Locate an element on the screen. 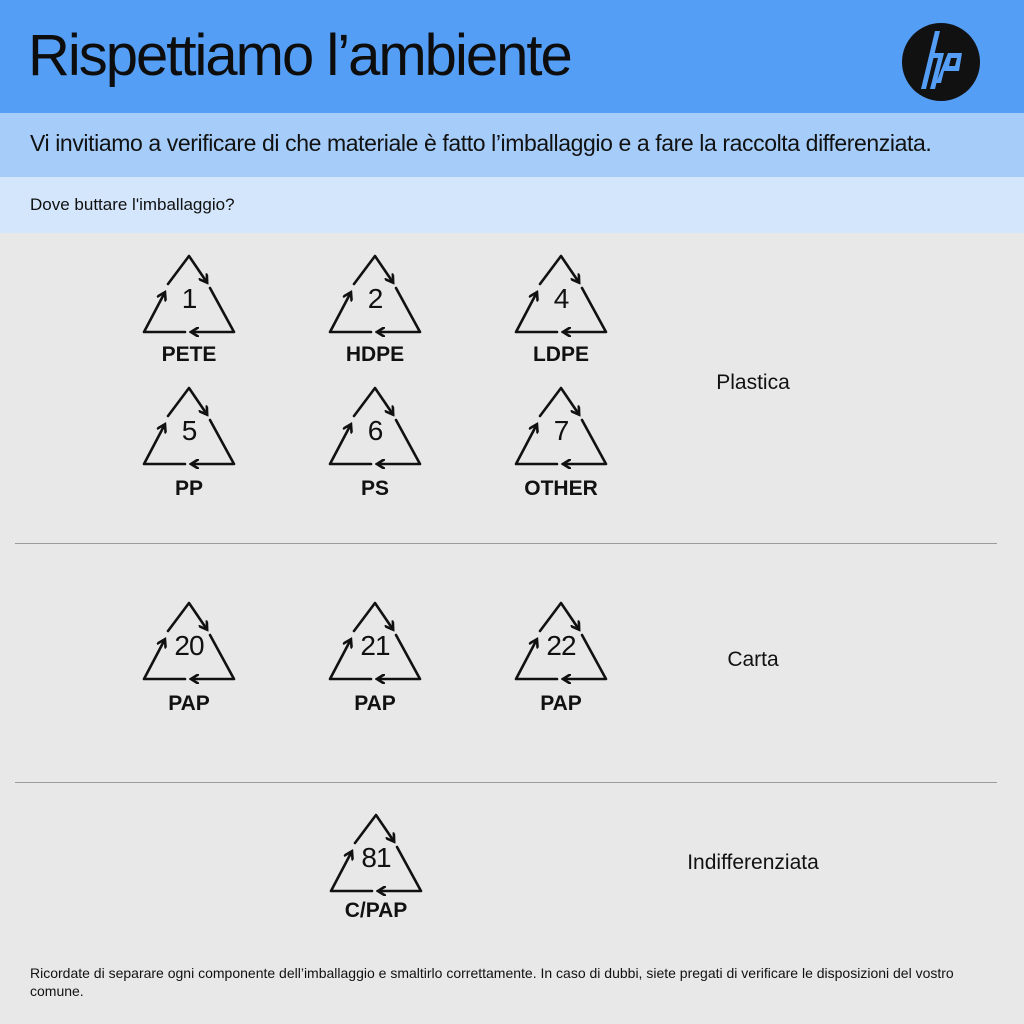  recycle-triangle-icon: 1 is located at coordinates (189, 295).